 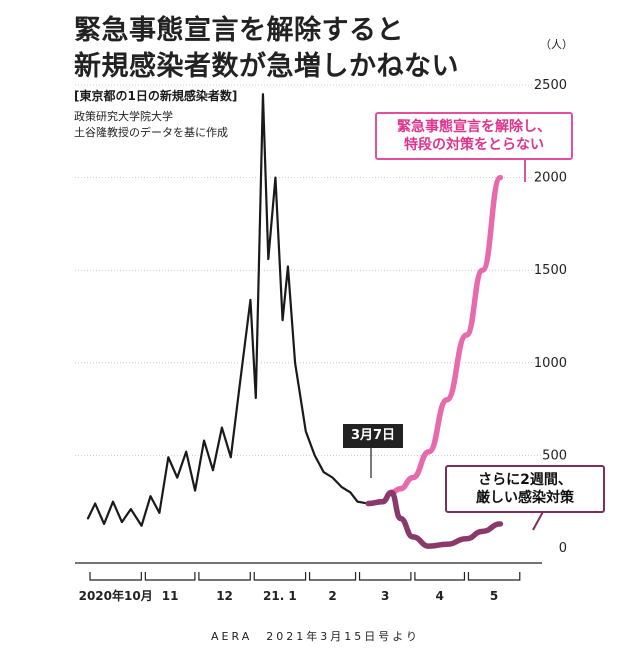 What do you see at coordinates (266, 66) in the screenshot?
I see `chart-title-line2: 新規感染者数が急増しかねない` at bounding box center [266, 66].